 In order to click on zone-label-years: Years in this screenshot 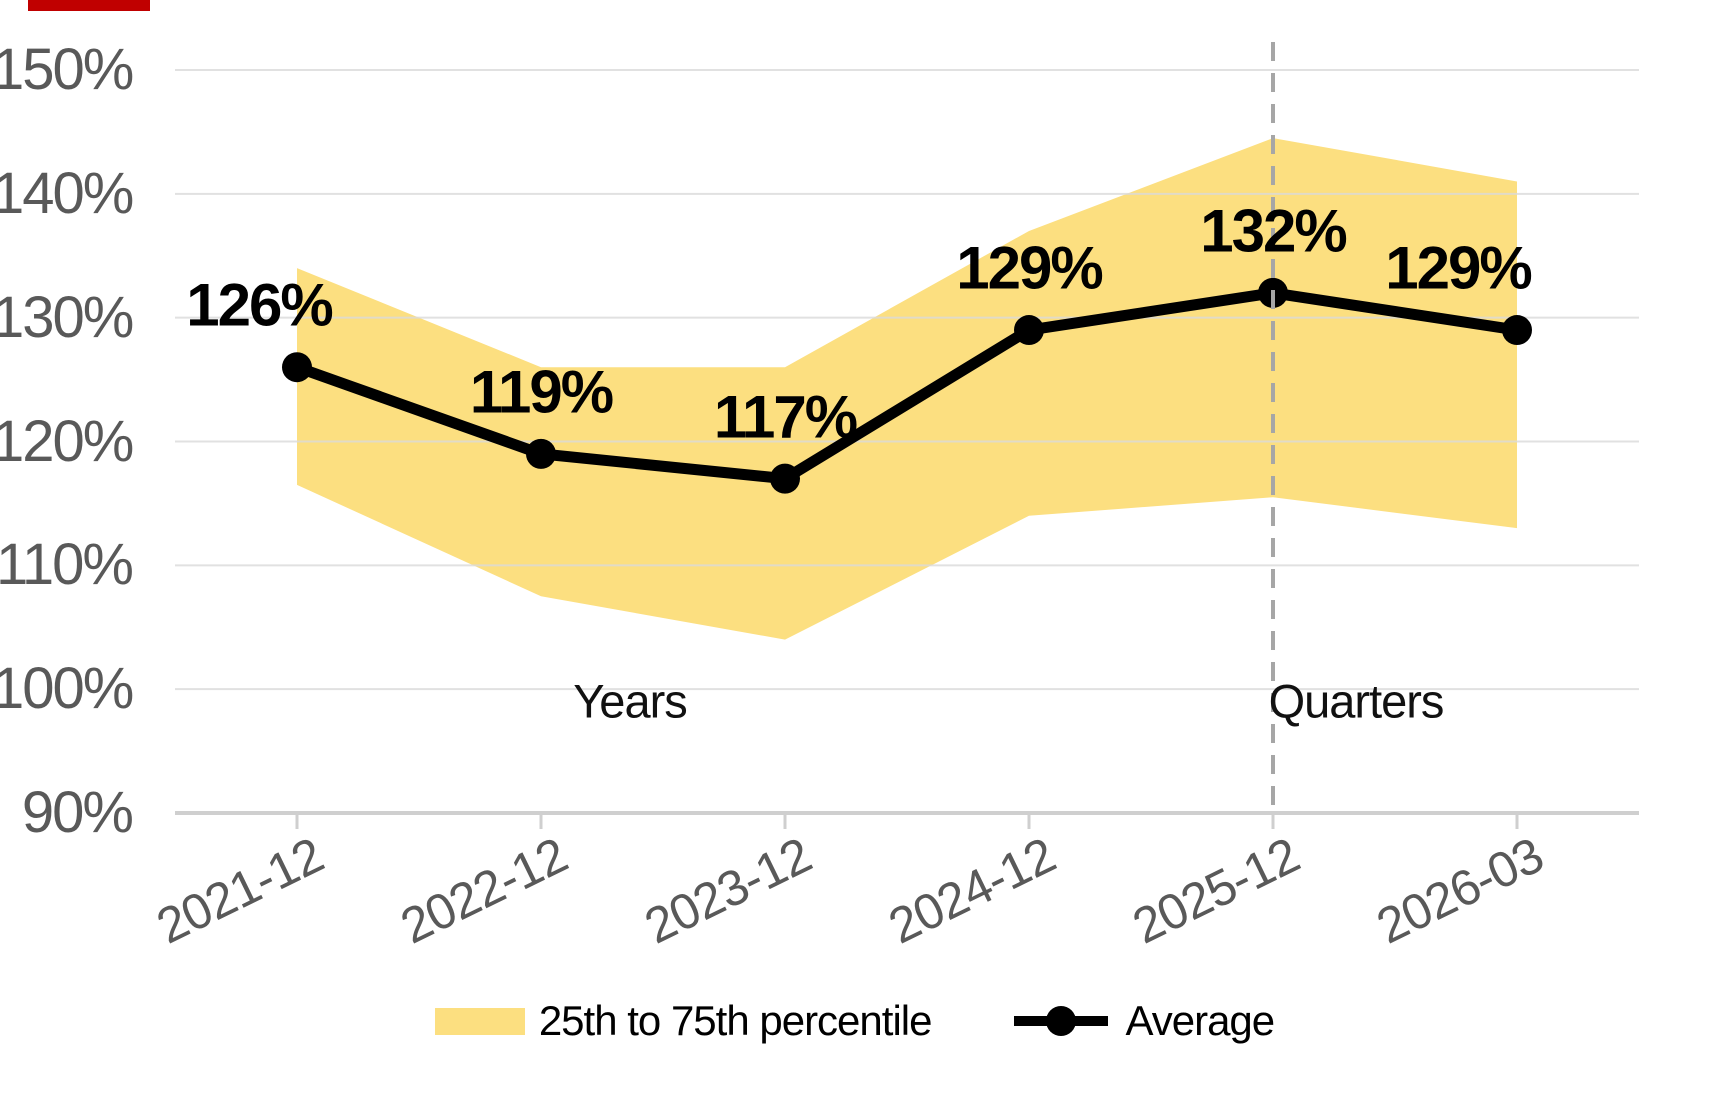, I will do `click(630, 701)`.